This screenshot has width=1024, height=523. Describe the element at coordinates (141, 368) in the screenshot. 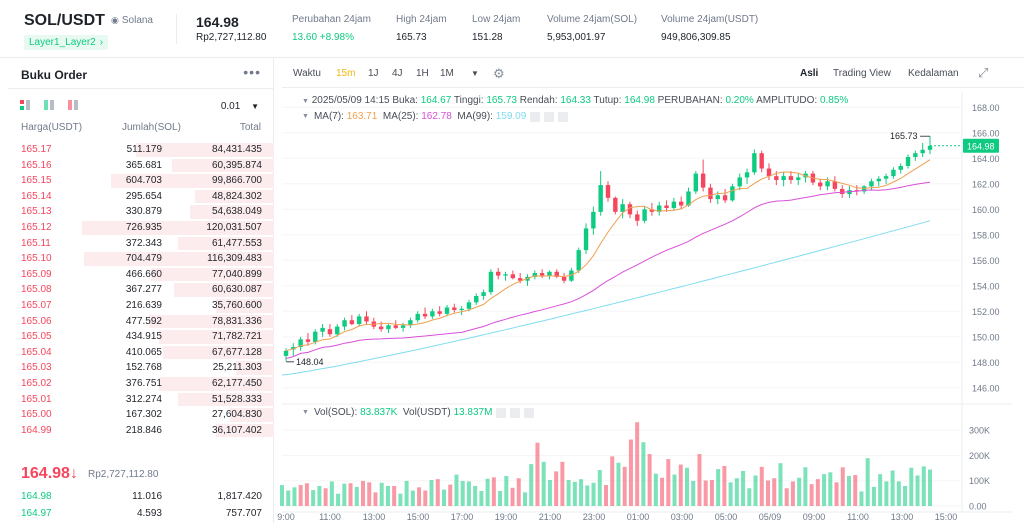

I see `ask-row: 165.03 152.768 25,211.303` at that location.